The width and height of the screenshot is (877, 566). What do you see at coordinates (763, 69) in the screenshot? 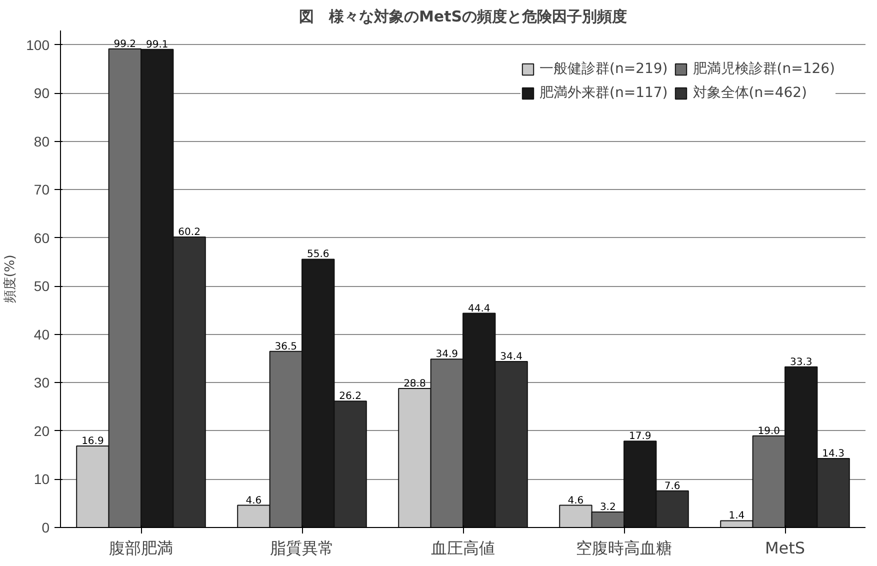
I see `legend-label: 肥満児検診群(n=126)` at bounding box center [763, 69].